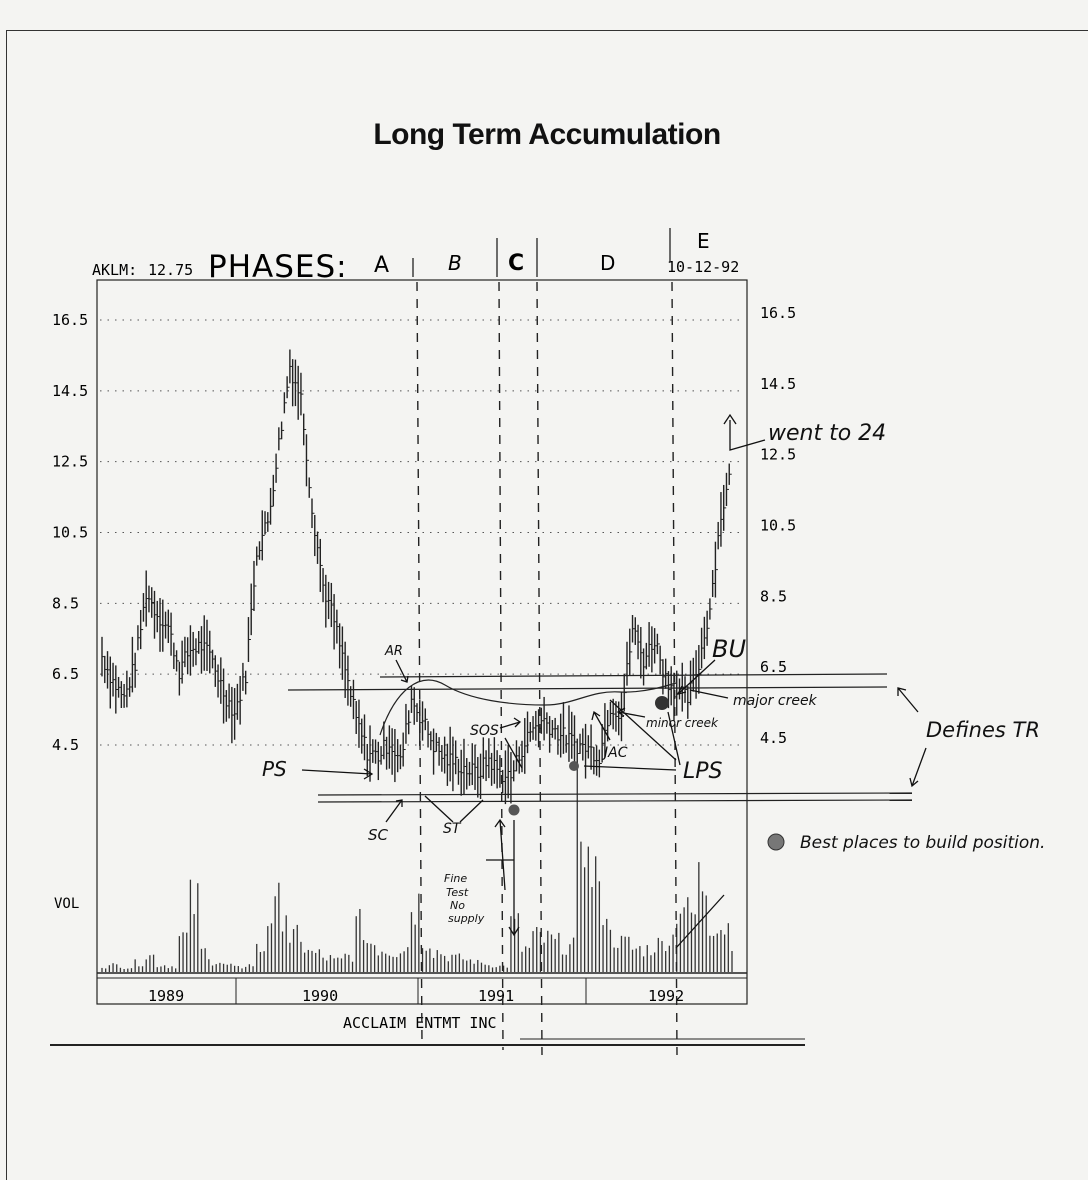 This screenshot has height=1180, width=1088. Describe the element at coordinates (170, 270) in the screenshot. I see `last-price: 12.75` at that location.